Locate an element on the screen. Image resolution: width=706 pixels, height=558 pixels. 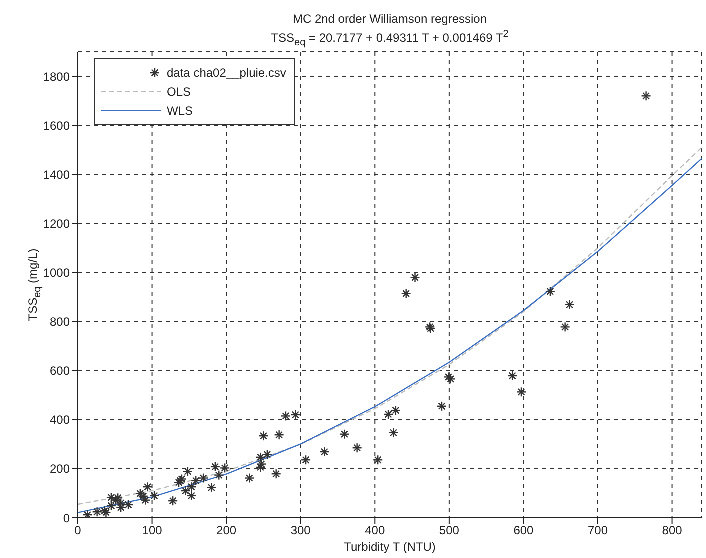
x-axis-title: Turbidity T (NTU) is located at coordinates (390, 547).